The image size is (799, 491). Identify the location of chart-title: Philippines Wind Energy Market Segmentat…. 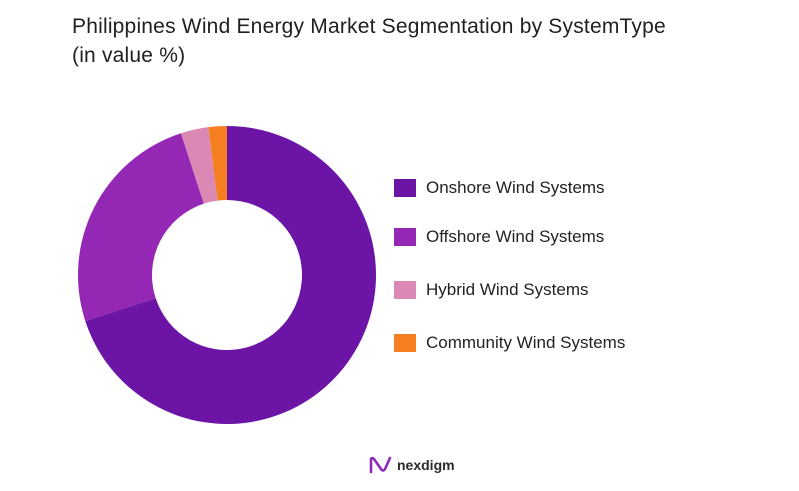
(422, 41).